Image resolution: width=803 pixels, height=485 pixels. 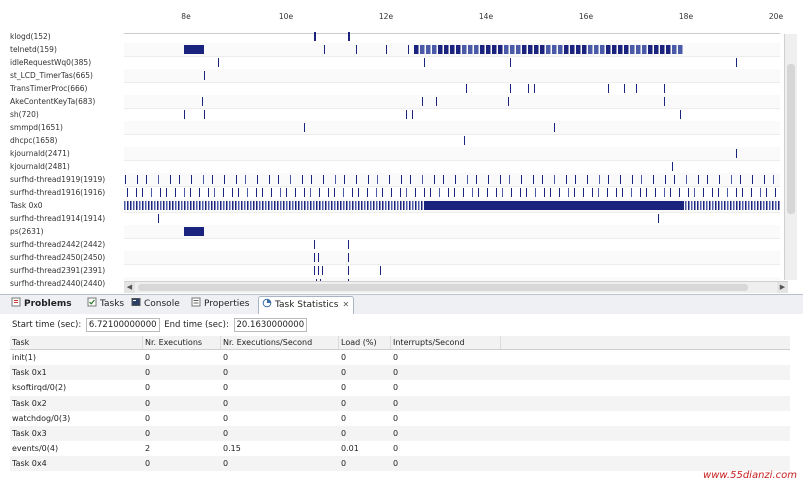 What do you see at coordinates (400, 373) in the screenshot?
I see `table-row: Task 0x1 0 0 0 0` at bounding box center [400, 373].